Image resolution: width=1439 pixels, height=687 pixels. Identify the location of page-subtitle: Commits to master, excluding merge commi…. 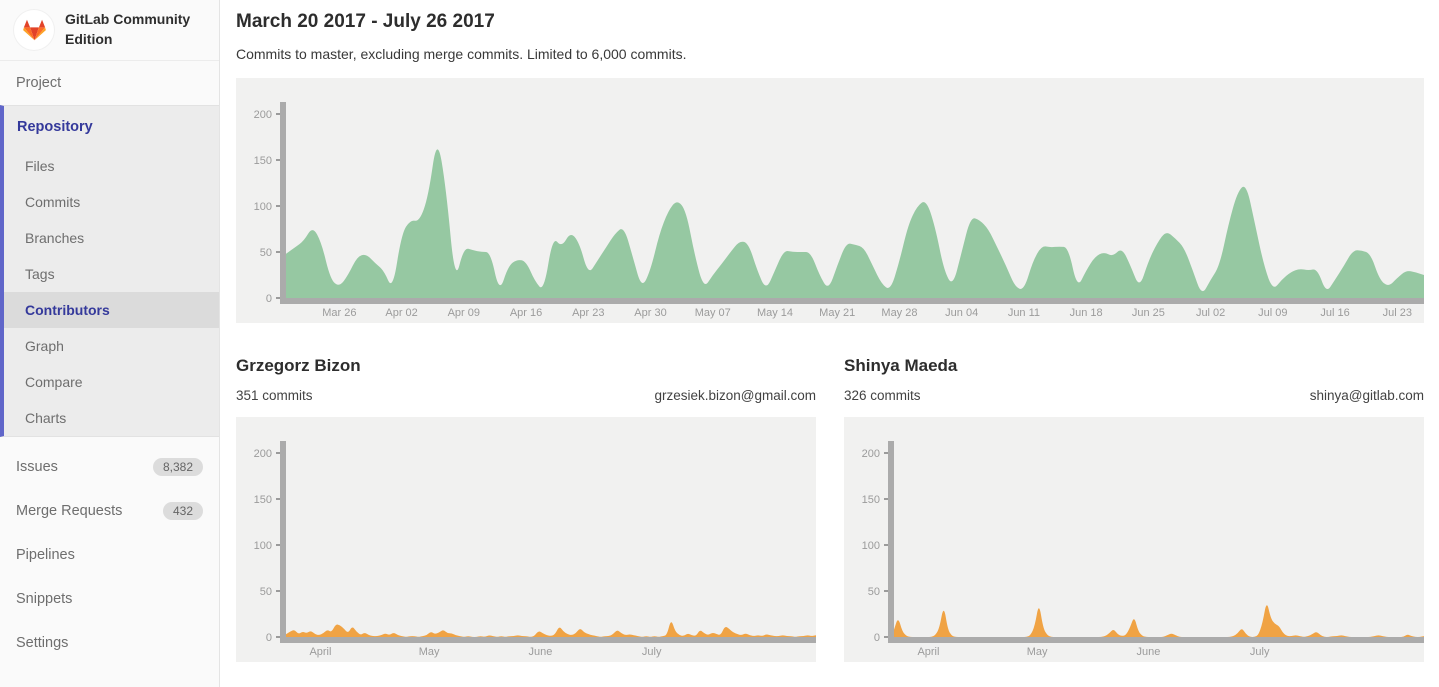
(461, 54).